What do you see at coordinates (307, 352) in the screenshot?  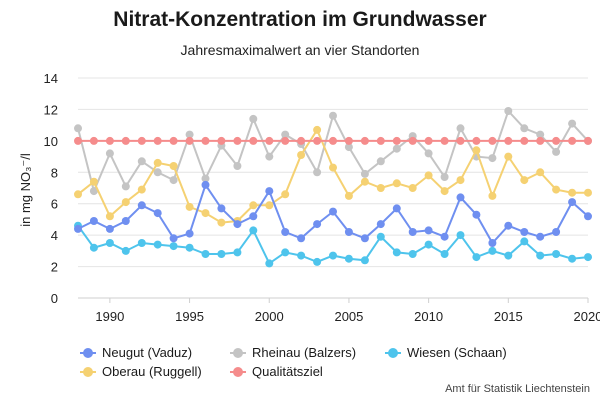 I see `legend-item-rheinau: Rheinau (Balzers)` at bounding box center [307, 352].